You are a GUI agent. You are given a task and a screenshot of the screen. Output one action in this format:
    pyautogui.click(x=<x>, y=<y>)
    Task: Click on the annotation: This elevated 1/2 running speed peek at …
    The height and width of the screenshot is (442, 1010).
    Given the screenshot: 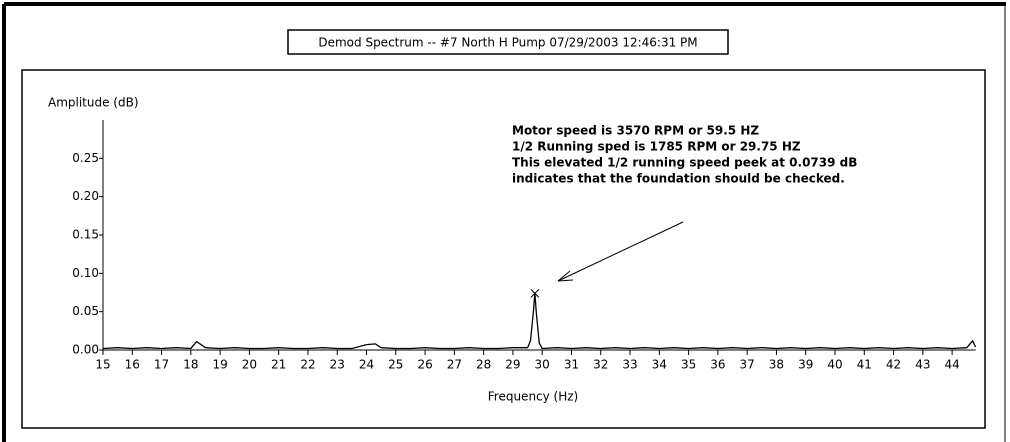 What is the action you would take?
    pyautogui.click(x=684, y=163)
    